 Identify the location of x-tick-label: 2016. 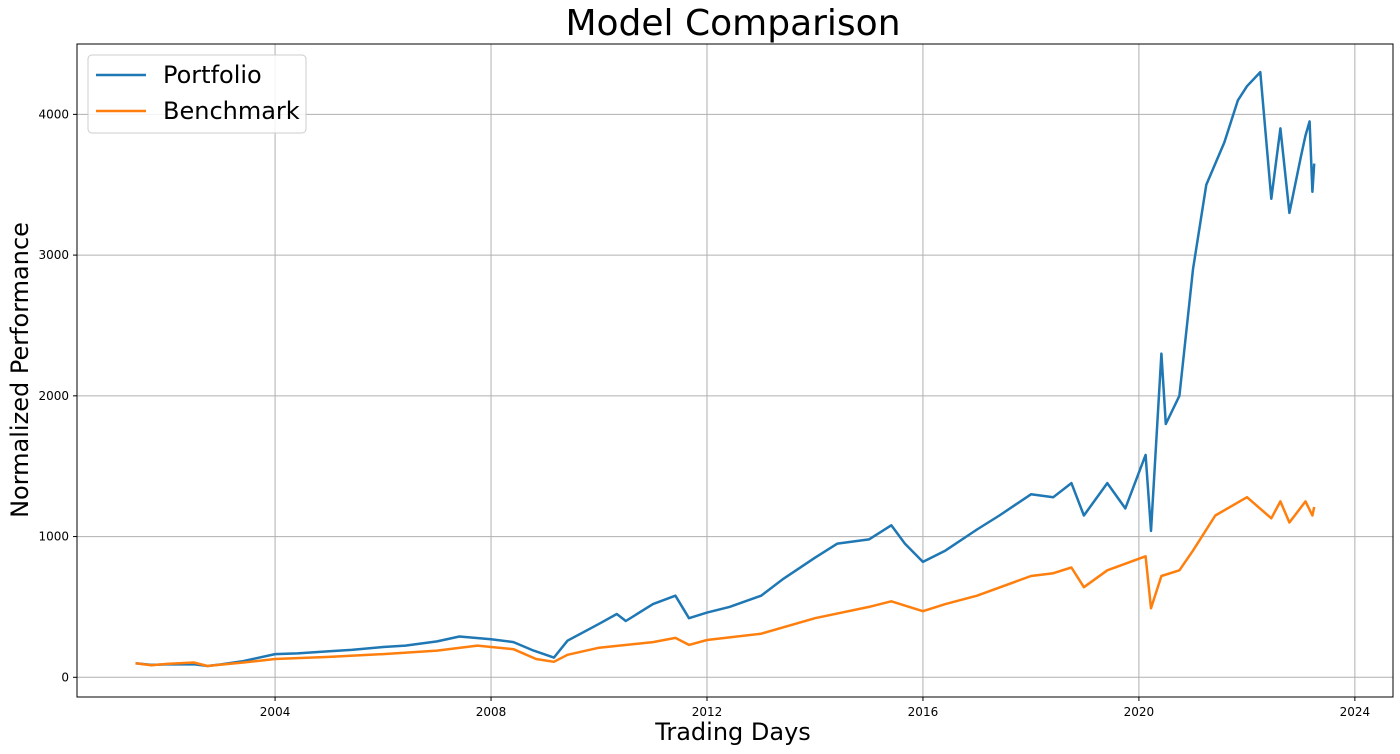
(923, 712).